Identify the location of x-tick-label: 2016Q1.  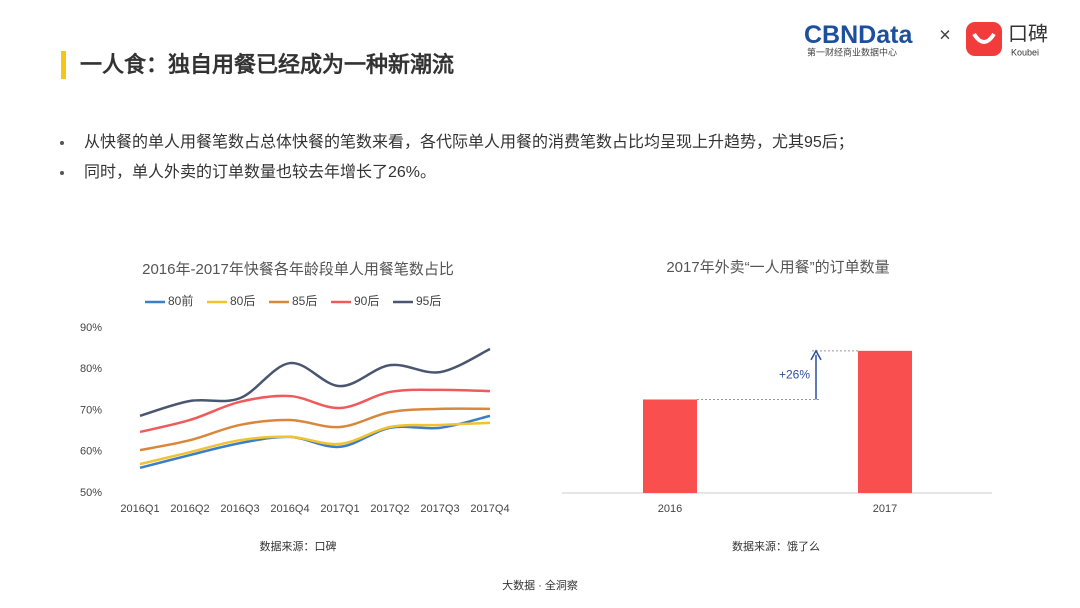
(139, 509).